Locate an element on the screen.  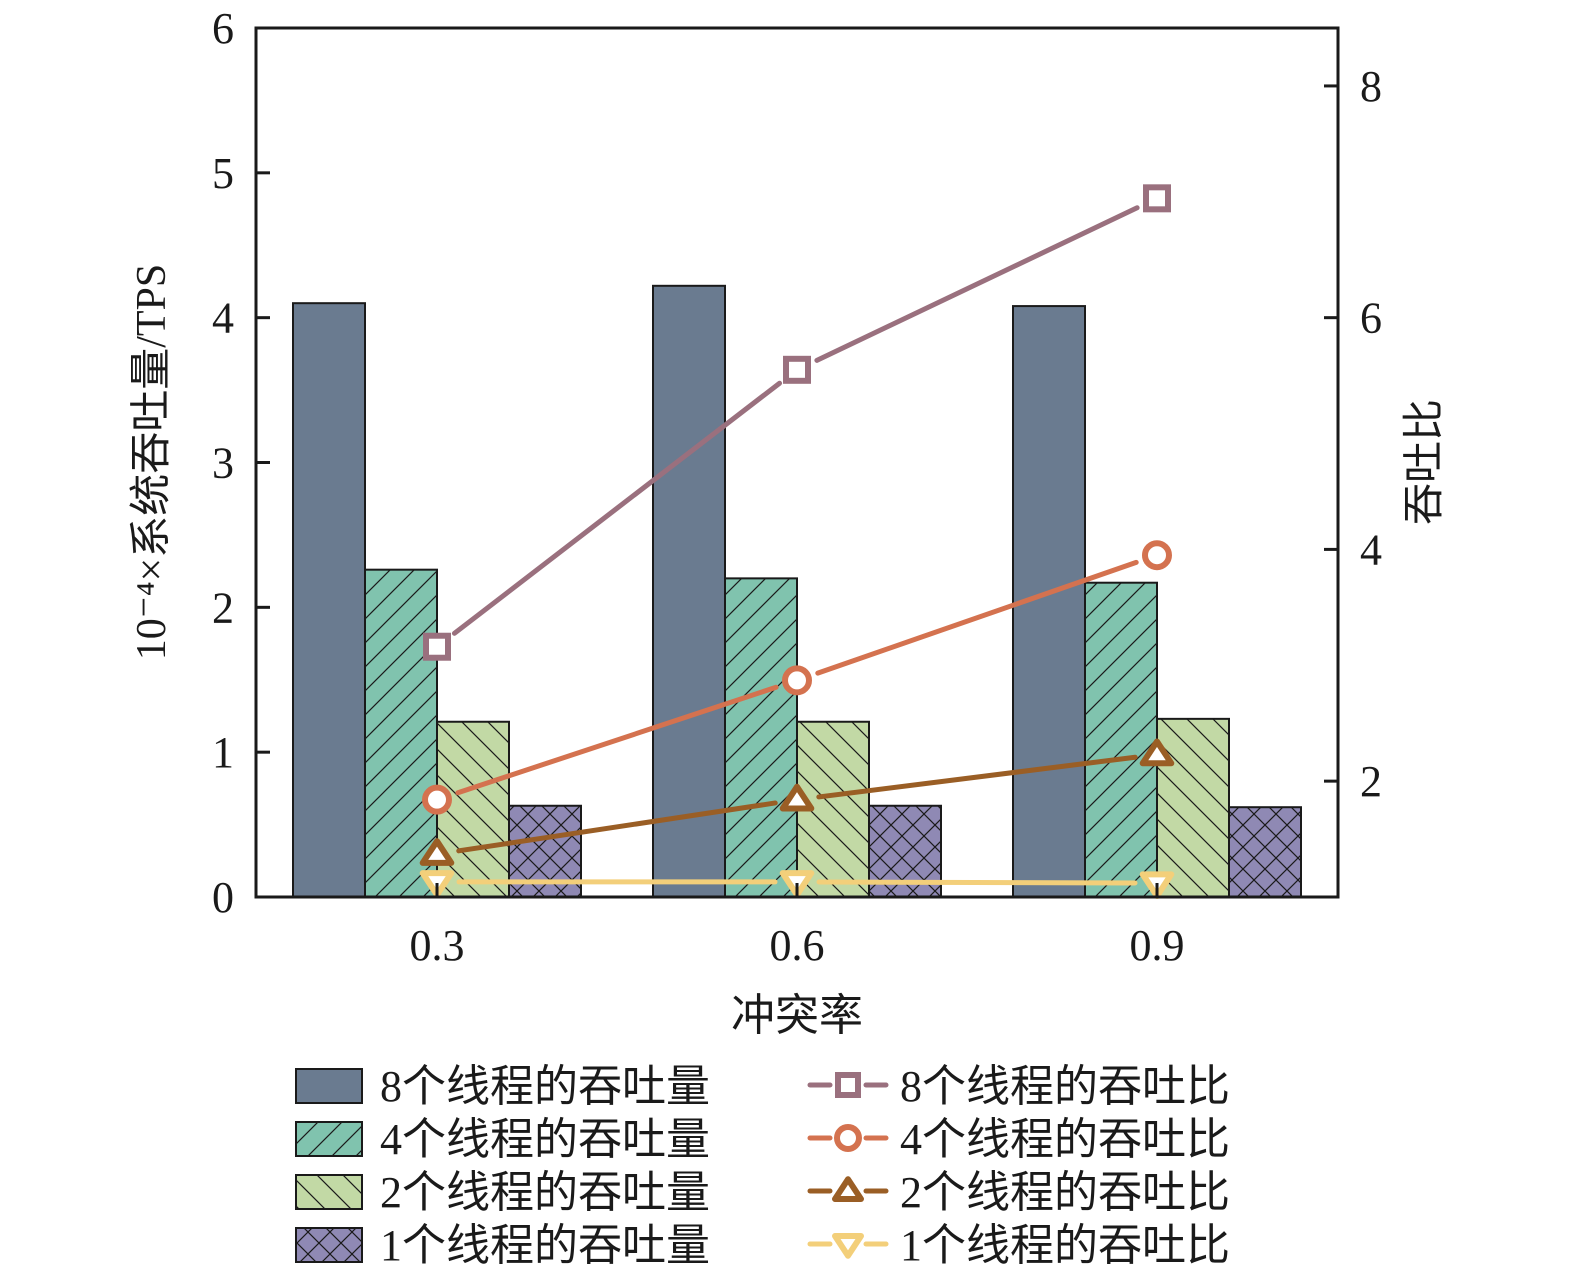
legend-marker-triangle-down is located at coordinates (848, 1246).